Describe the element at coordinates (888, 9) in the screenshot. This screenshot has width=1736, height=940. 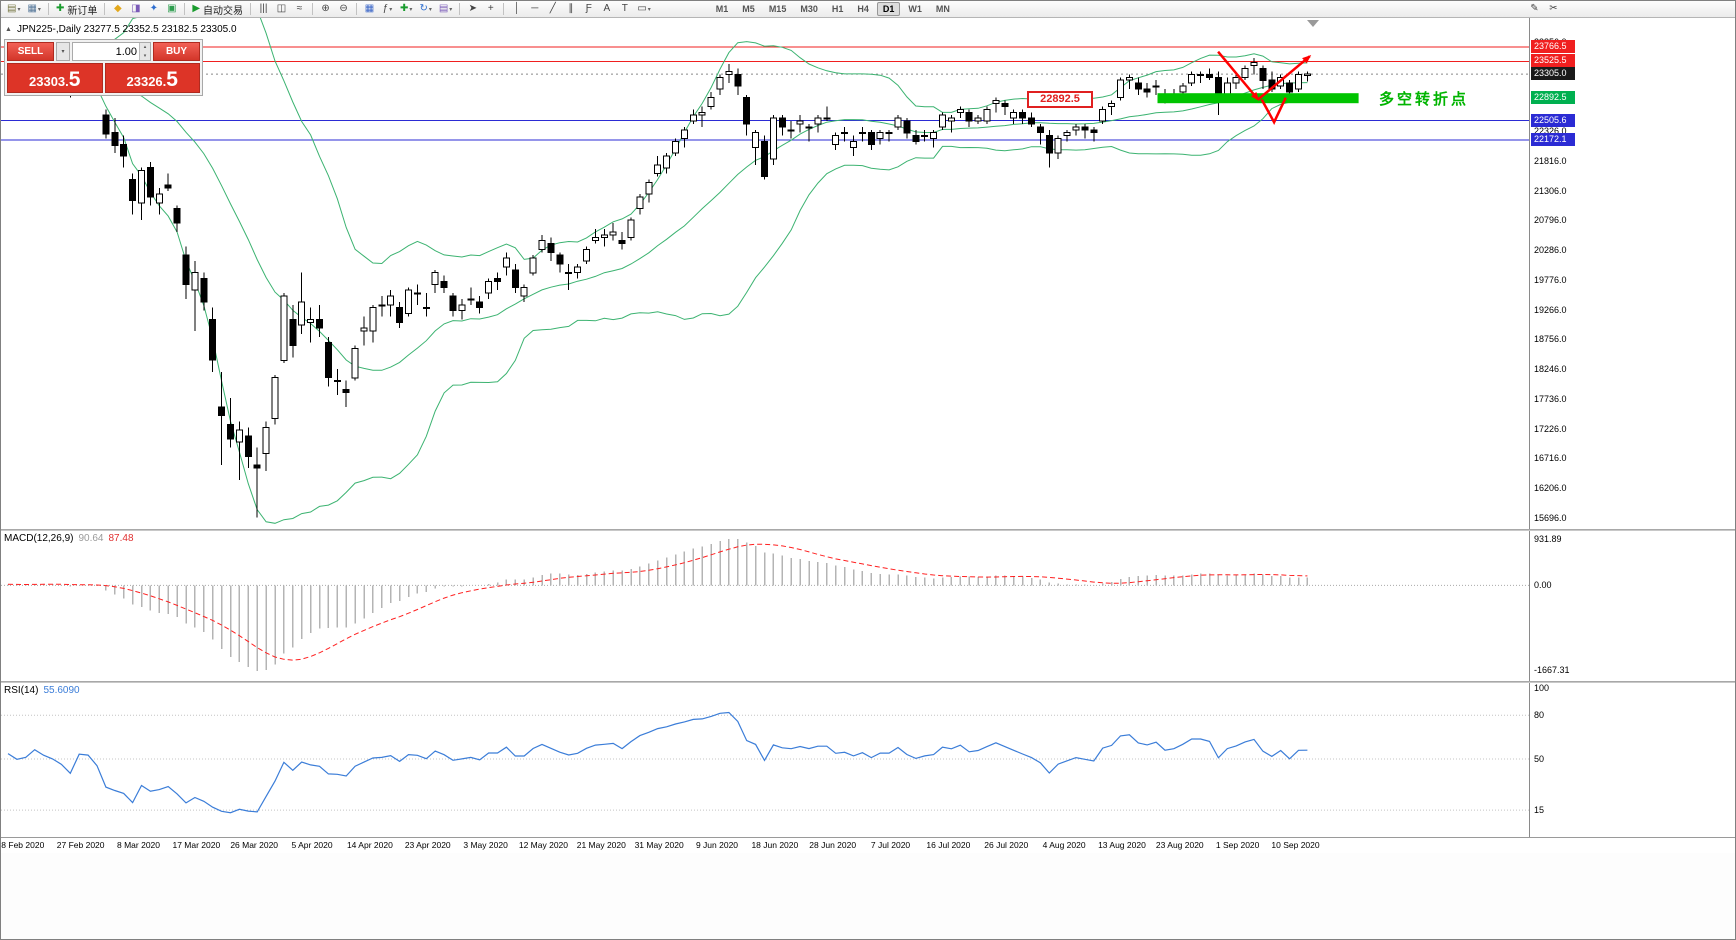
I see `timeframe-d1-button: D1` at that location.